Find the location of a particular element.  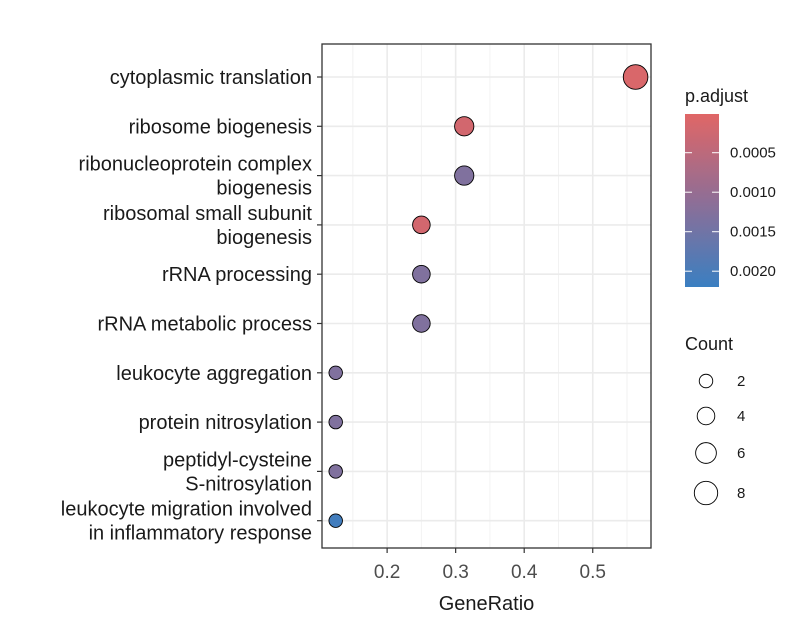

color-legend-label: 0.0020 is located at coordinates (753, 271).